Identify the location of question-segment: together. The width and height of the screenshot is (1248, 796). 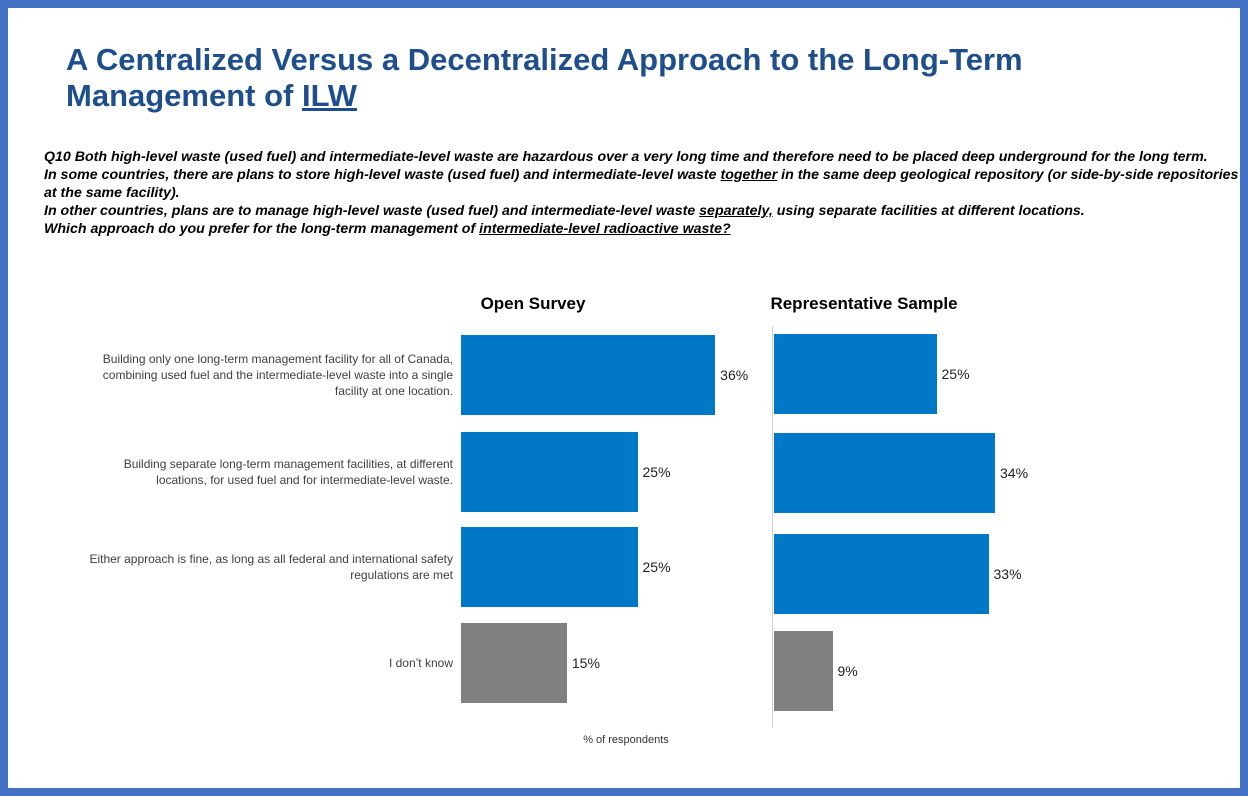
(749, 175).